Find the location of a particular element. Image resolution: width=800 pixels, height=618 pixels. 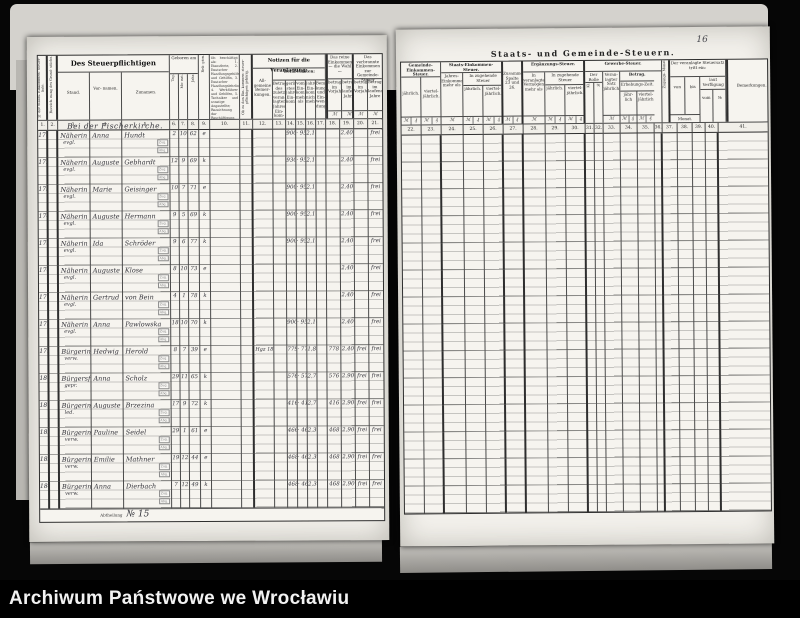

column-number: 2. is located at coordinates (53, 125).